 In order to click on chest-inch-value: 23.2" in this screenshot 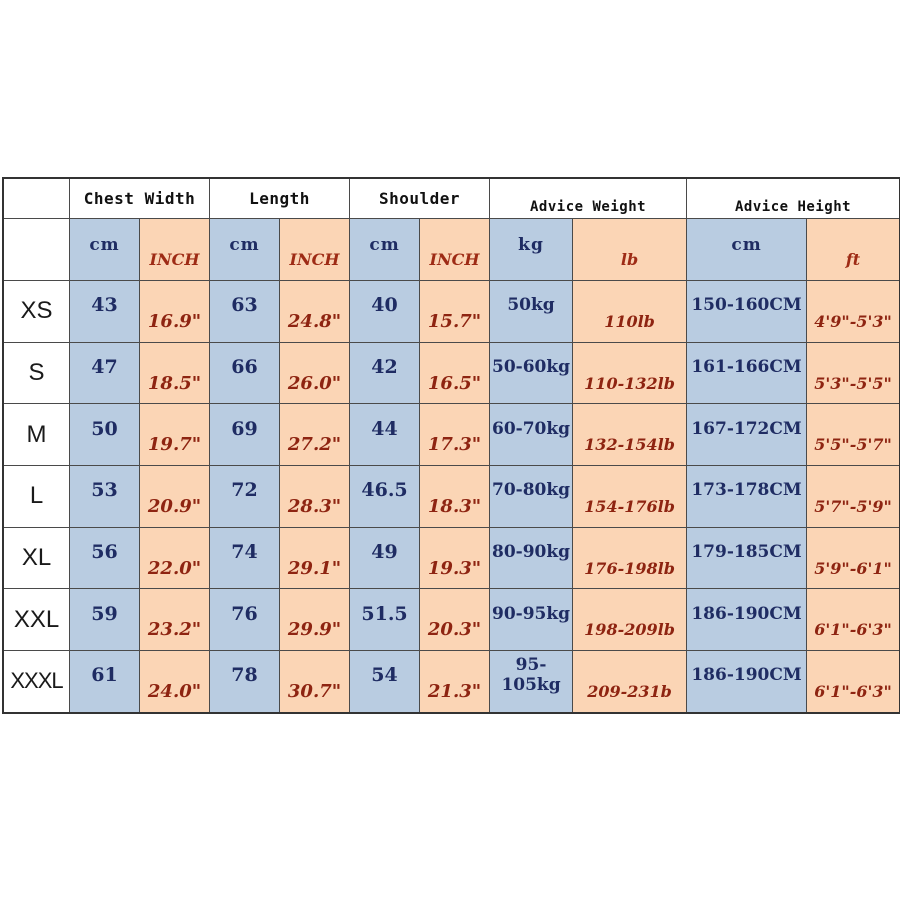, I will do `click(174, 630)`.